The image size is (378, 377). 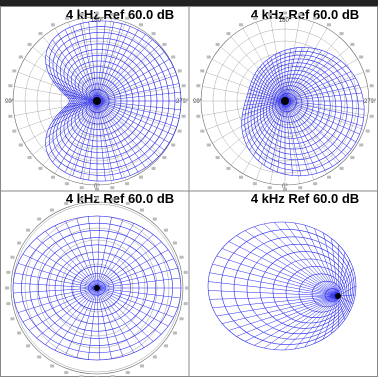 I want to click on header-bar, so click(x=189, y=3).